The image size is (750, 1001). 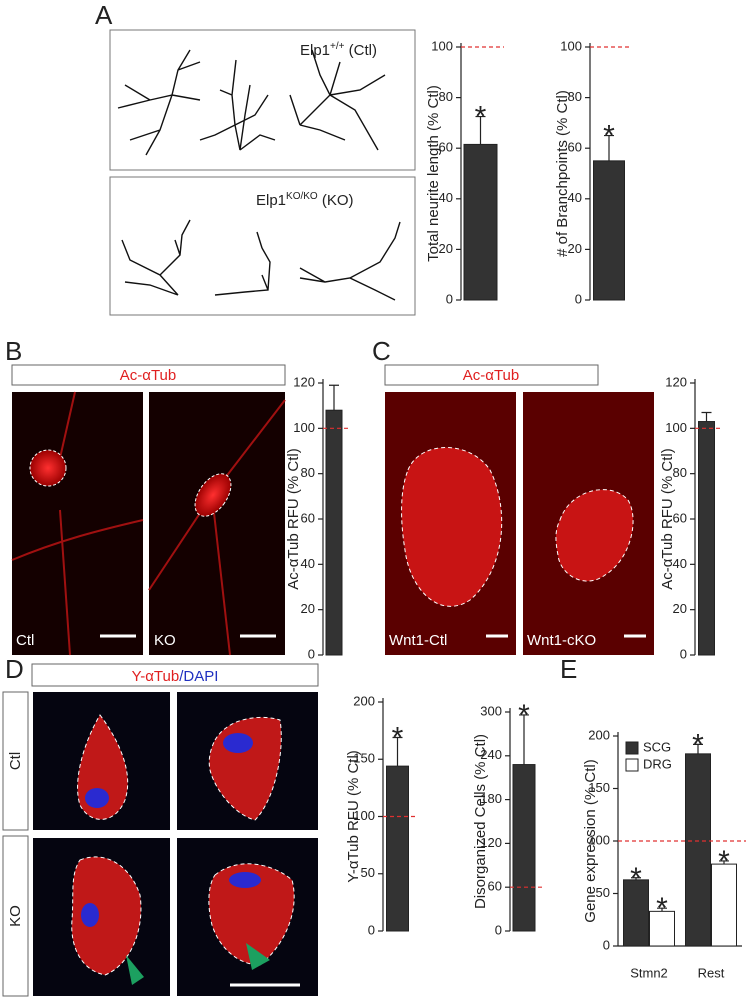 I want to click on y-tick-label: 300, so click(x=491, y=710).